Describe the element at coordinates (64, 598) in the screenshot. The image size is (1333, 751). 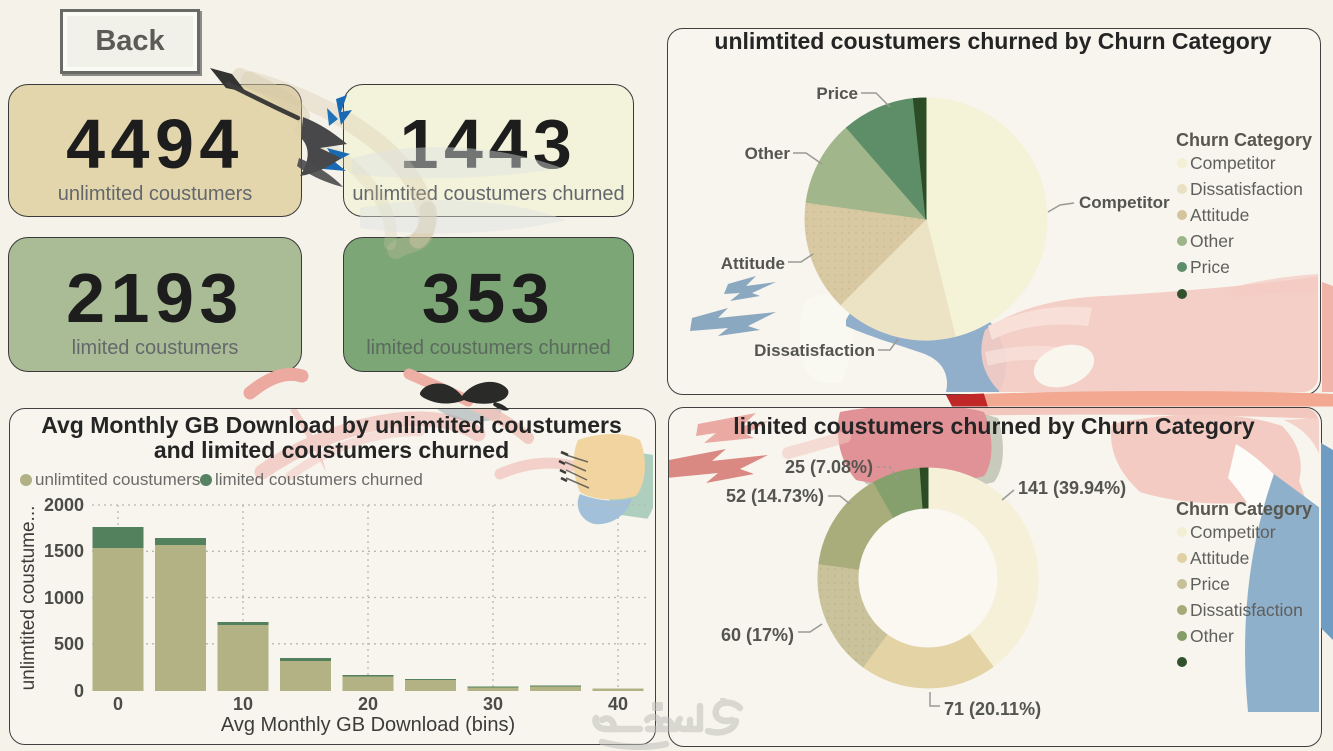
I see `svg-text: 1000` at that location.